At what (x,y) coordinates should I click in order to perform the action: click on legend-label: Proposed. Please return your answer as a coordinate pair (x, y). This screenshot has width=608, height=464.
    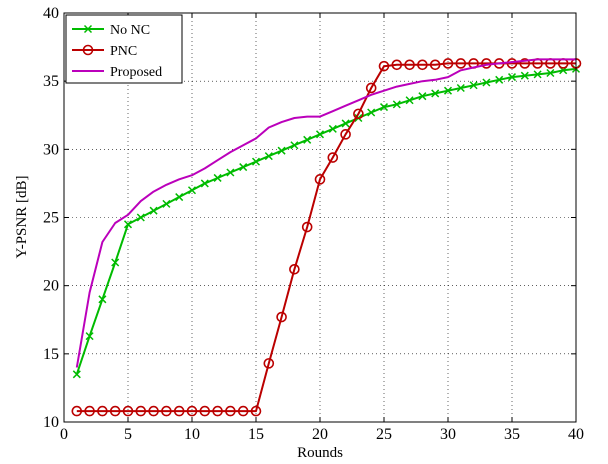
    Looking at the image, I should click on (136, 72).